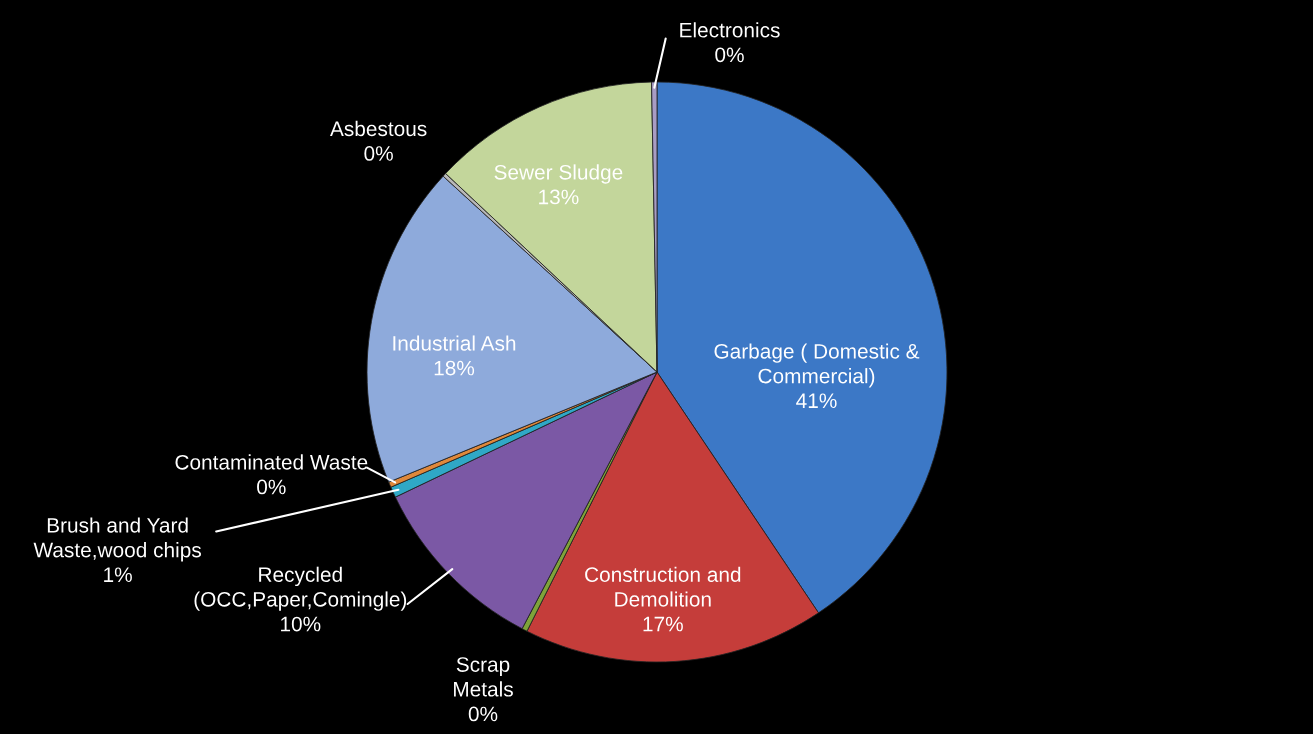 The width and height of the screenshot is (1313, 734). I want to click on data-label: 1%, so click(118, 575).